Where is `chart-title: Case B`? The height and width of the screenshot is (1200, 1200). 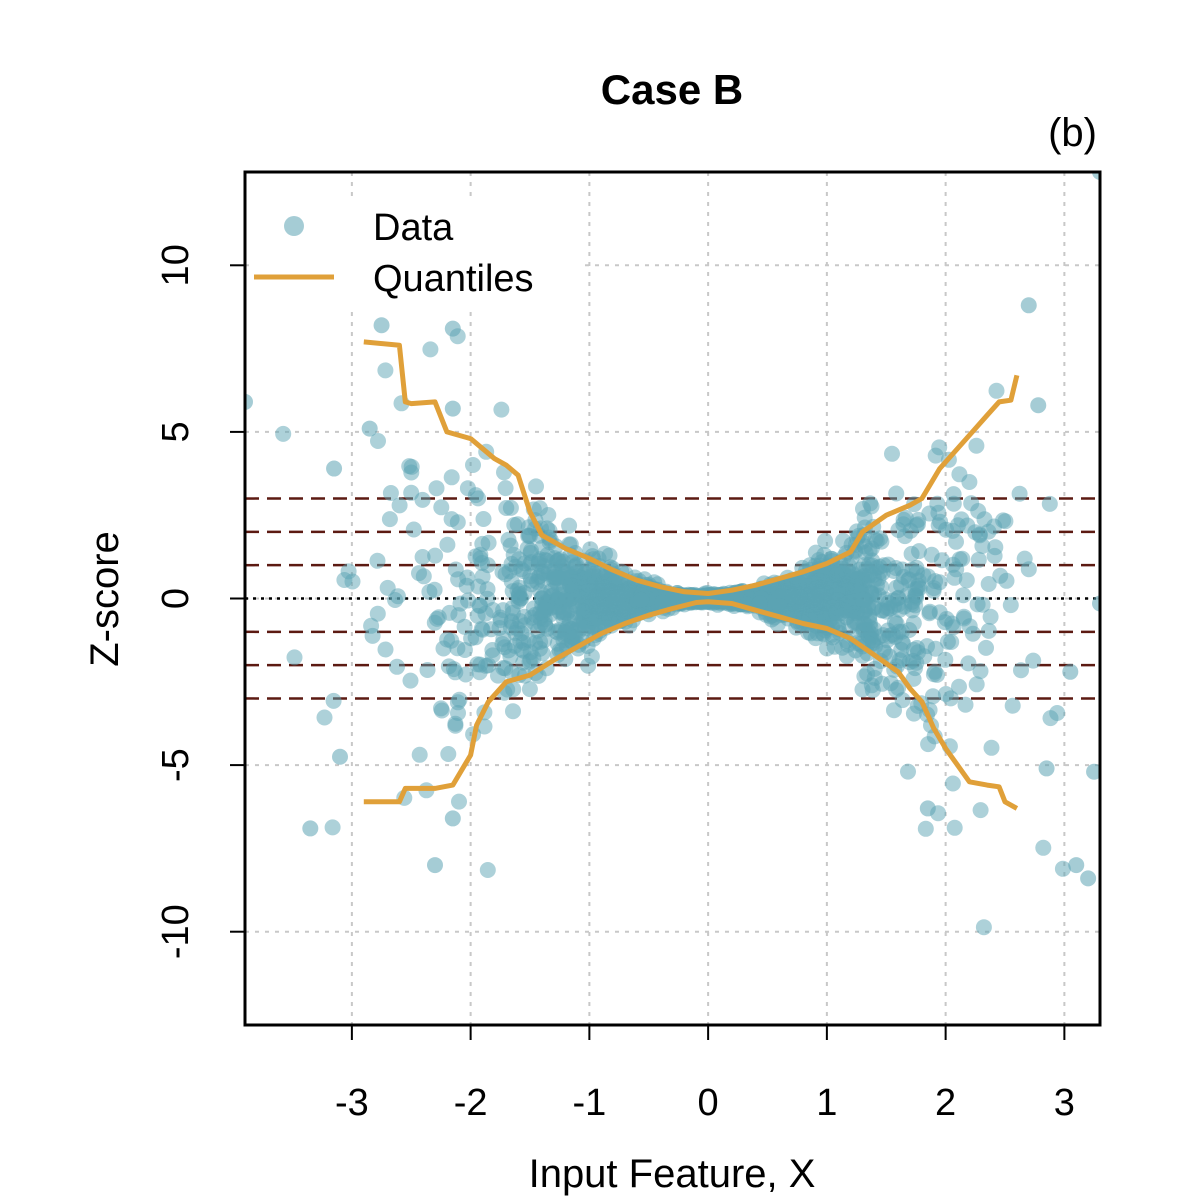 chart-title: Case B is located at coordinates (672, 89).